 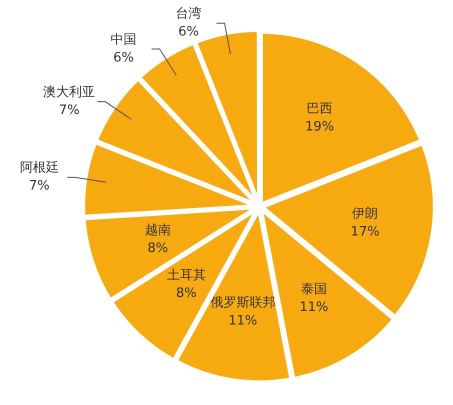 I want to click on slice-label: 泰国, so click(x=313, y=289).